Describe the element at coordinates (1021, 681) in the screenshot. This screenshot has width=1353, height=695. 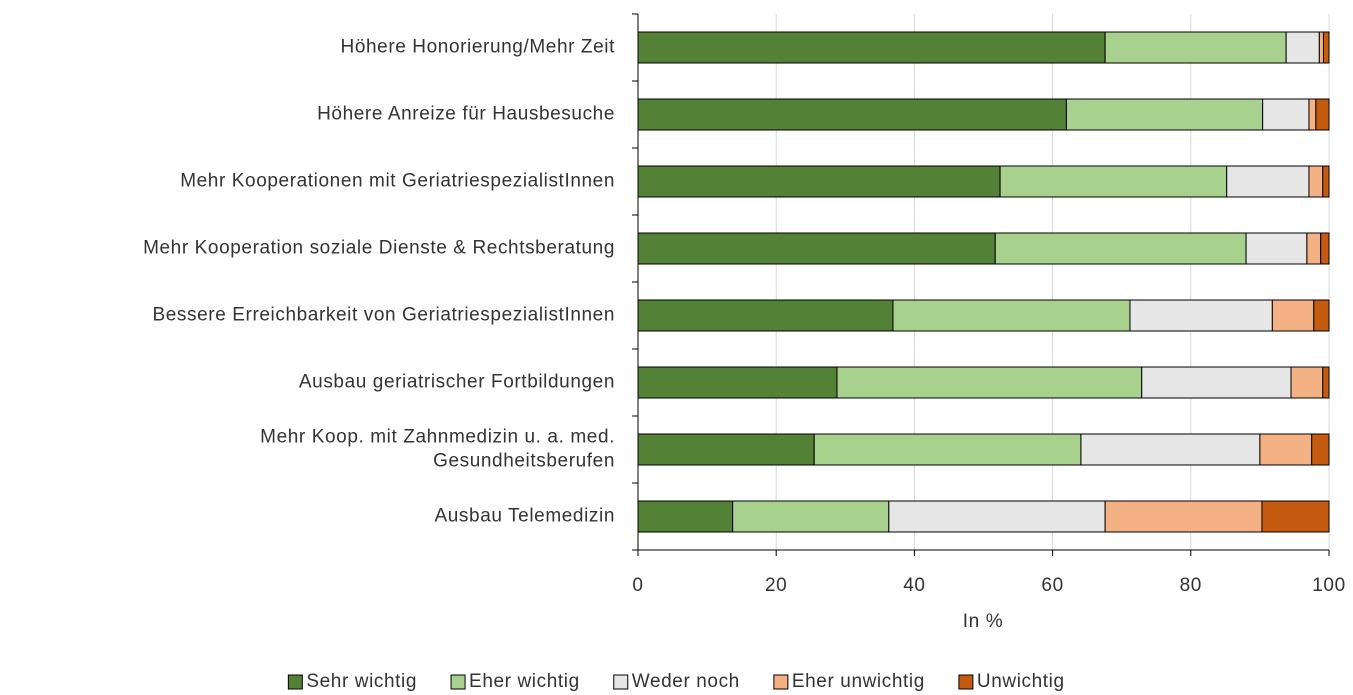
I see `legend-label: Unwichtig` at that location.